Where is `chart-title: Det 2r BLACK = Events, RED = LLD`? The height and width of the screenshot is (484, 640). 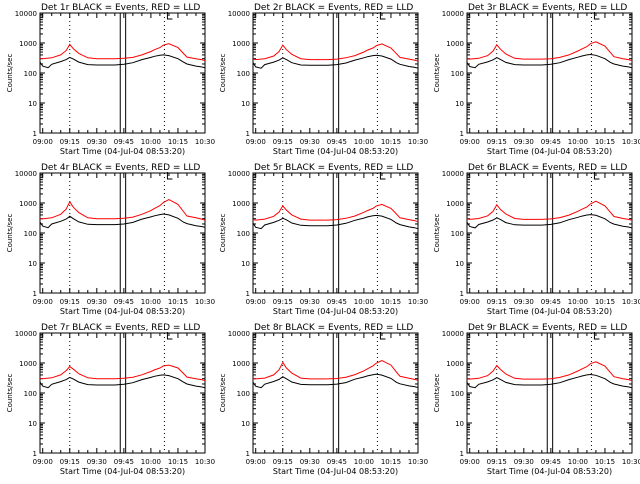
chart-title: Det 2r BLACK = Events, RED = LLD is located at coordinates (333, 8).